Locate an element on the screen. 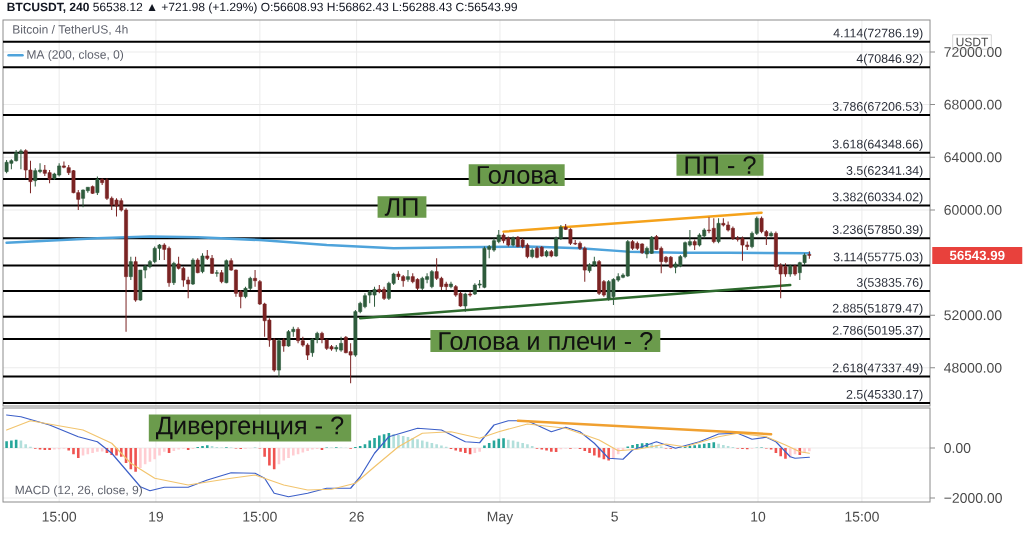 Image resolution: width=1024 pixels, height=540 pixels. ref-line-label: 2.618(47337.49) is located at coordinates (877, 369).